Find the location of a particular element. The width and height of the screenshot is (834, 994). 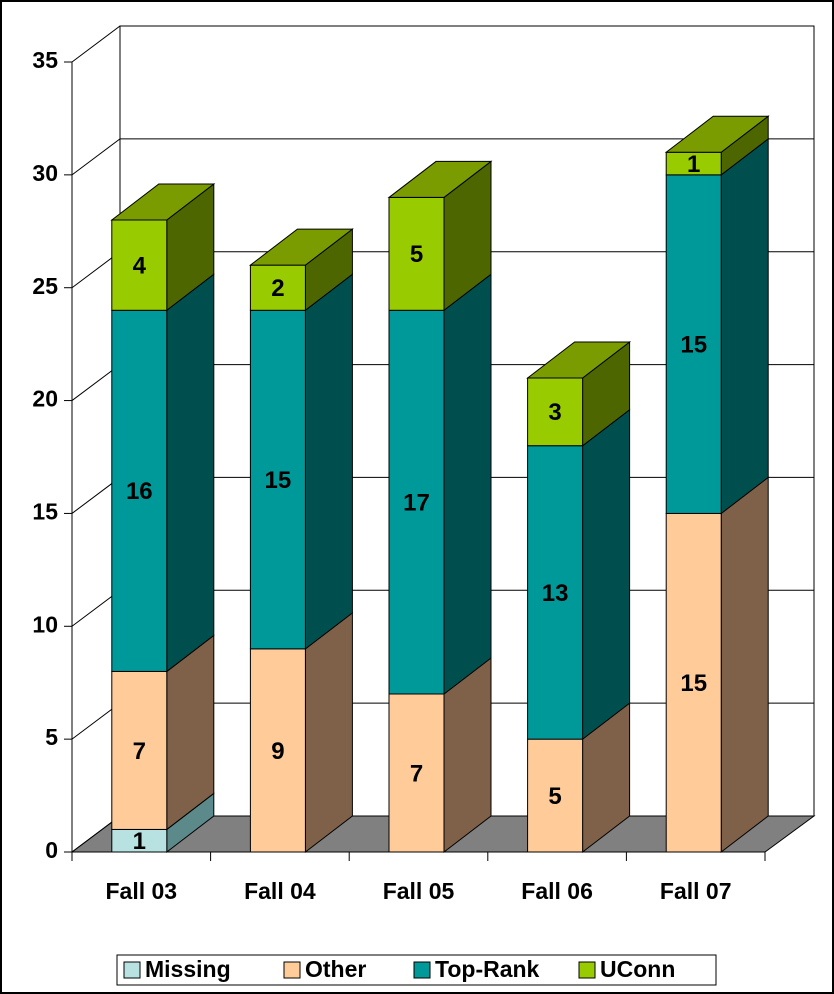

legend-label: Other is located at coordinates (335, 969).